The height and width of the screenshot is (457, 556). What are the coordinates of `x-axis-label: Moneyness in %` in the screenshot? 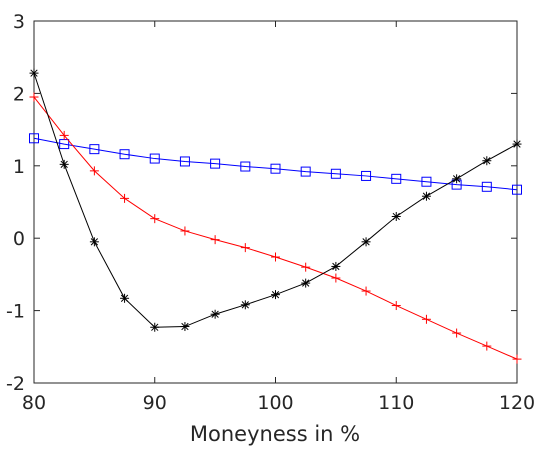 It's located at (275, 434).